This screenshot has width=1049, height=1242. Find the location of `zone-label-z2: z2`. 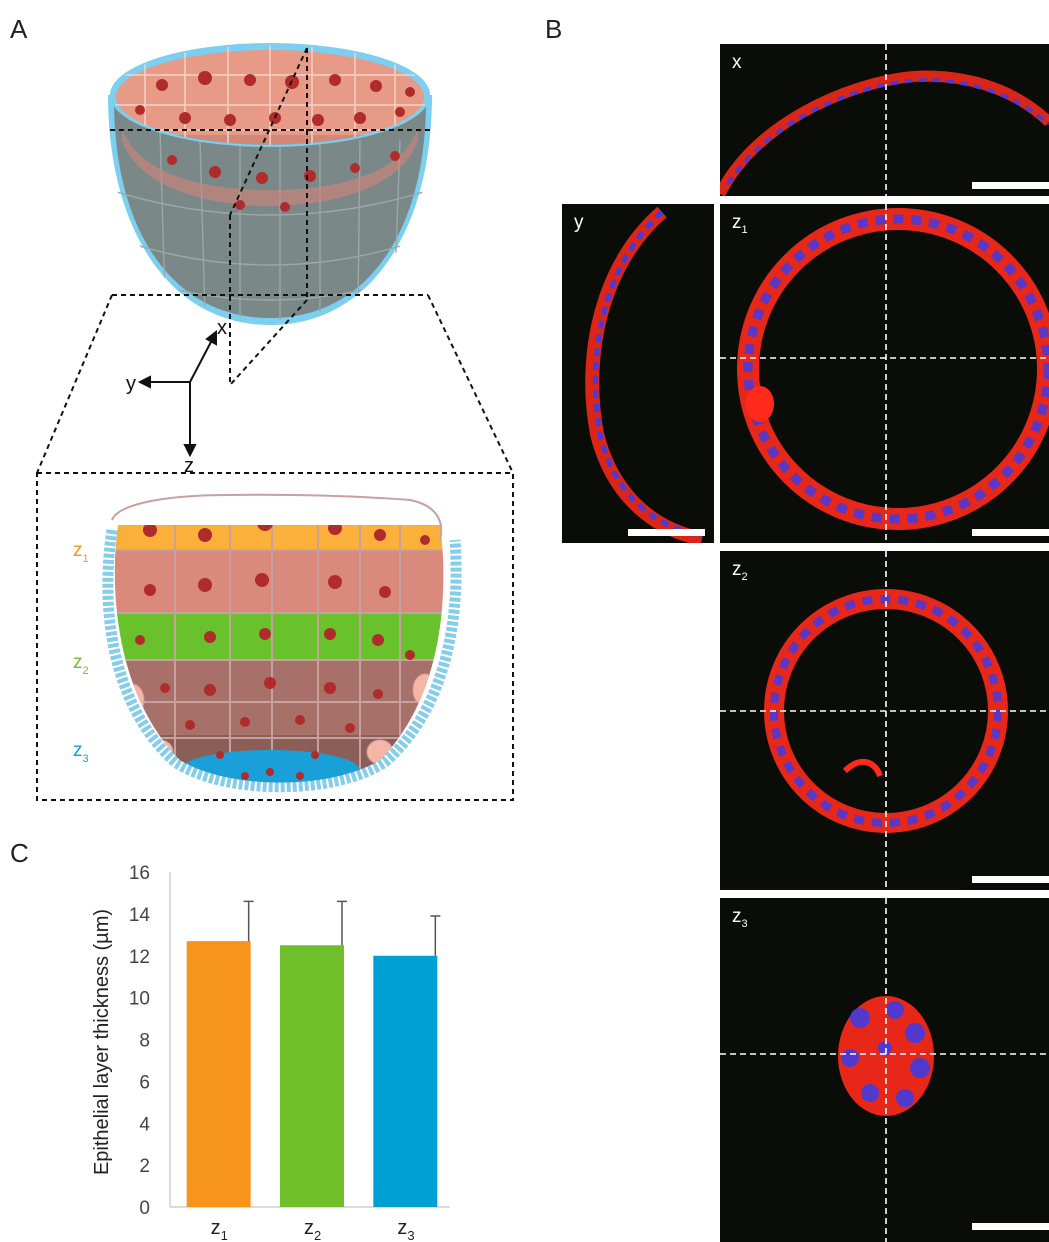

zone-label-z2: z2 is located at coordinates (81, 664).